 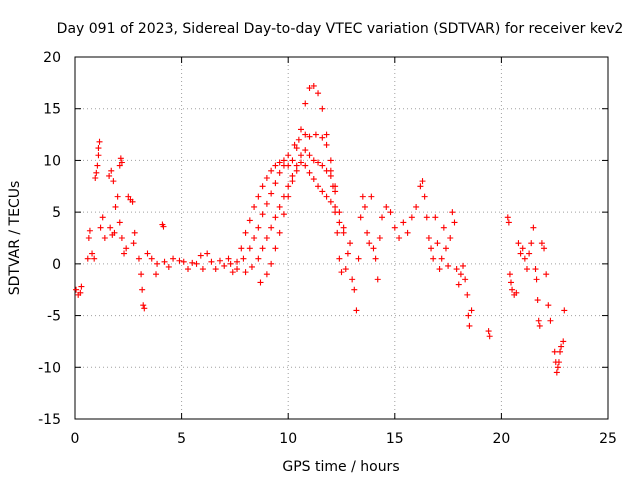 What do you see at coordinates (56, 265) in the screenshot?
I see `y-tick-label: 0` at bounding box center [56, 265].